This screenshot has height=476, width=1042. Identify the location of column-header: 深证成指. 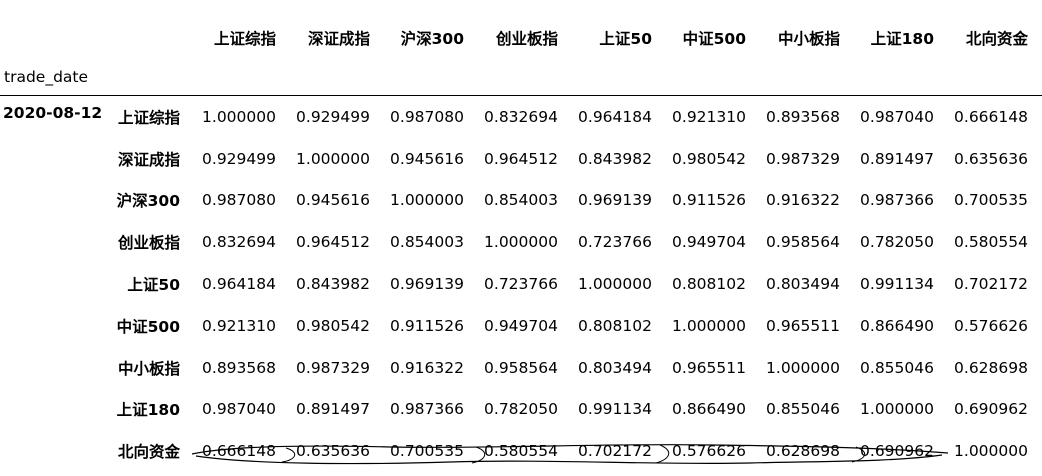
(338, 39).